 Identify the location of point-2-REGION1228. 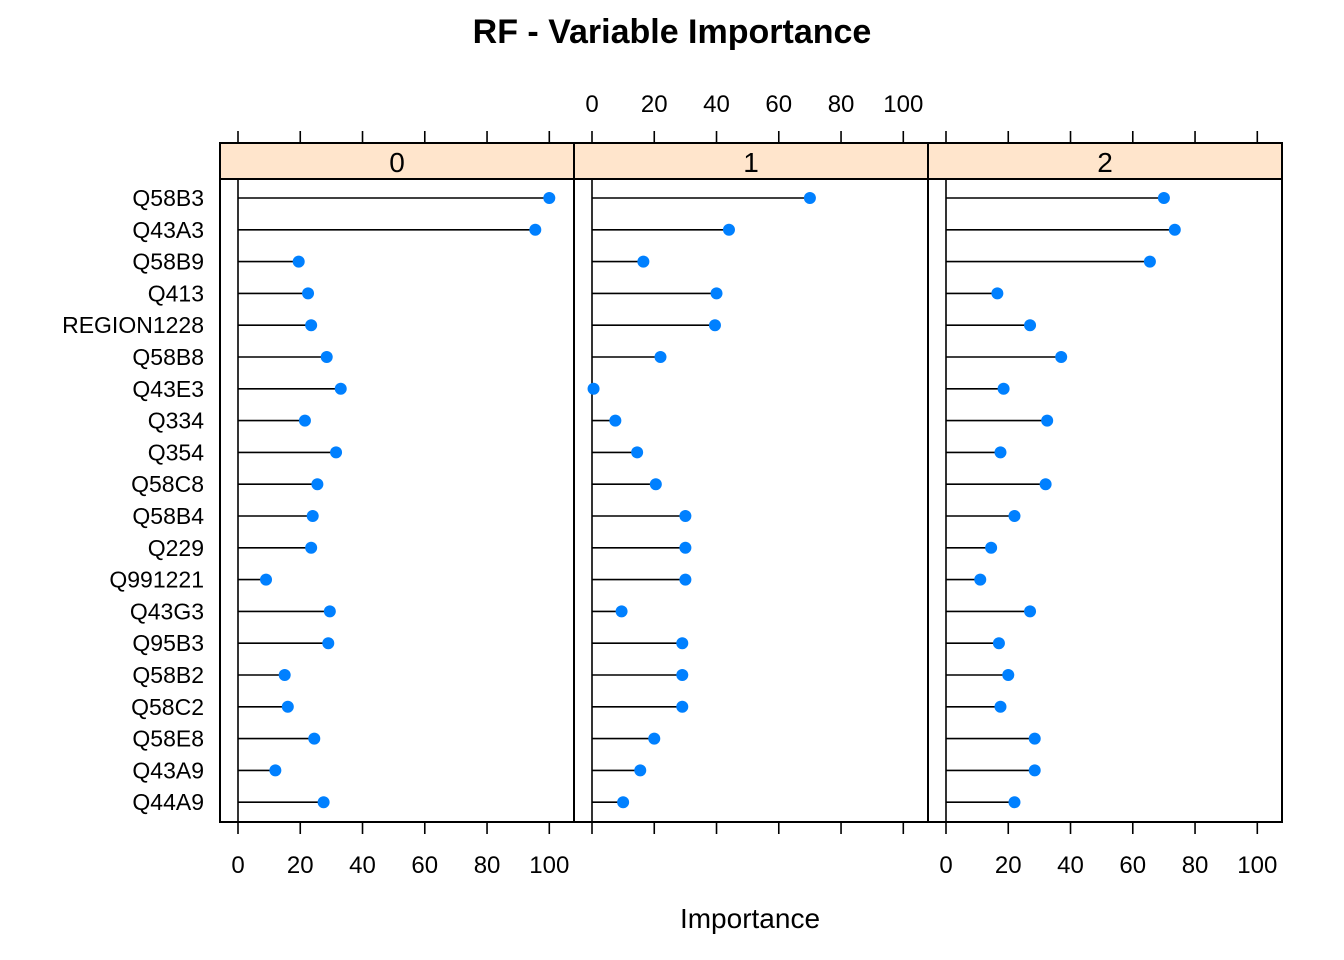
(1030, 325).